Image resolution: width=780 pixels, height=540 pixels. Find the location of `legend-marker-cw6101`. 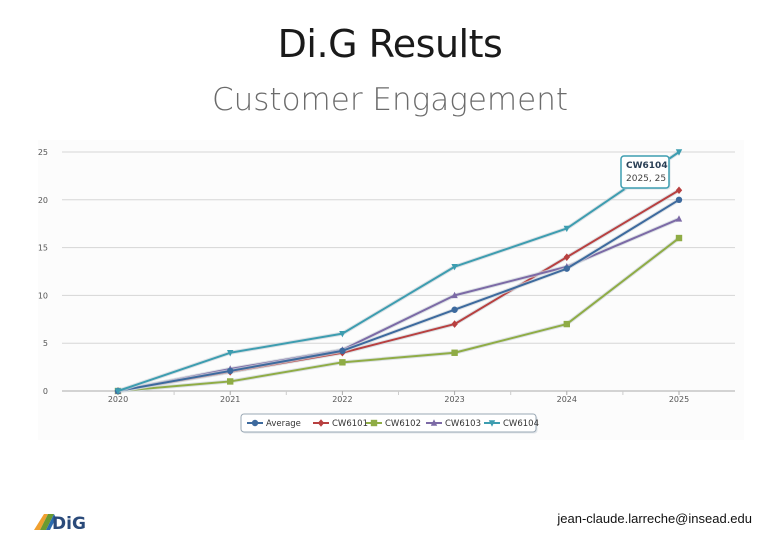

legend-marker-cw6101 is located at coordinates (321, 423).